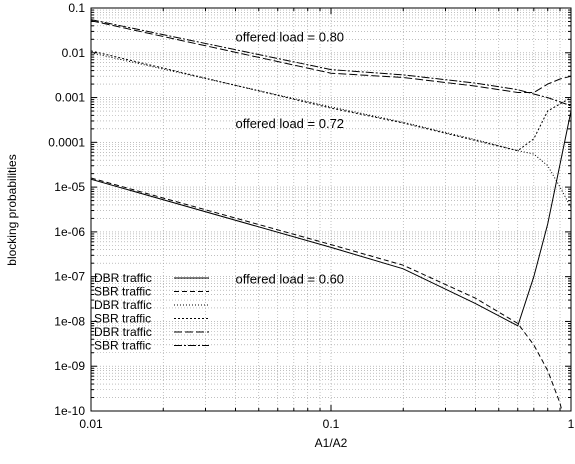 The image size is (575, 464). Describe the element at coordinates (70, 98) in the screenshot. I see `y-tick-label: 0.001` at that location.